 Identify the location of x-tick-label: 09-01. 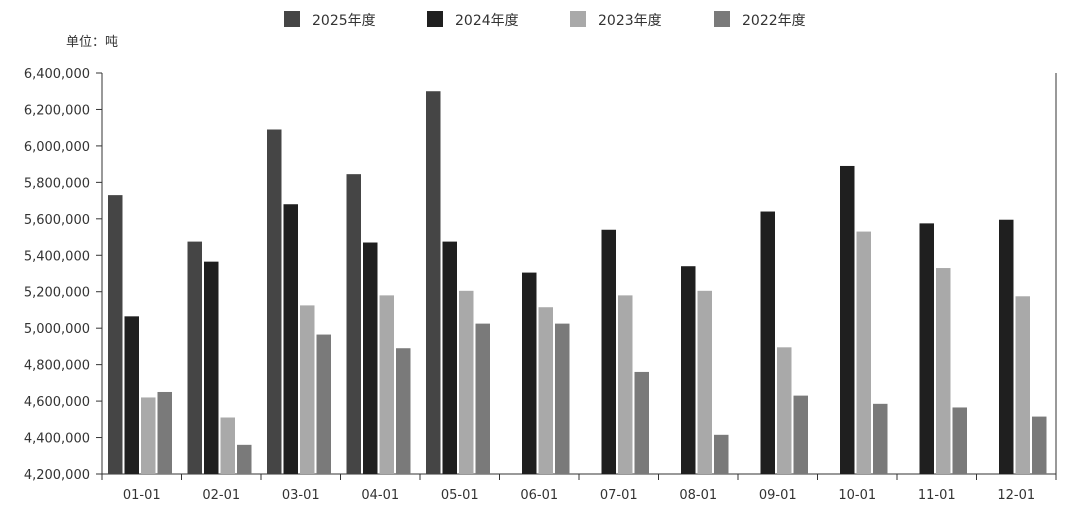
(778, 495).